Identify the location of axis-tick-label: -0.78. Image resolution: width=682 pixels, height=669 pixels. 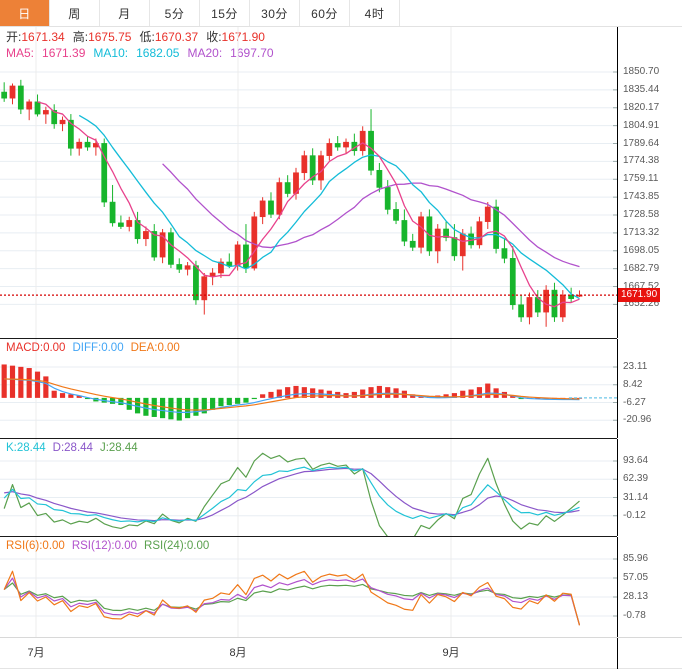
(634, 615).